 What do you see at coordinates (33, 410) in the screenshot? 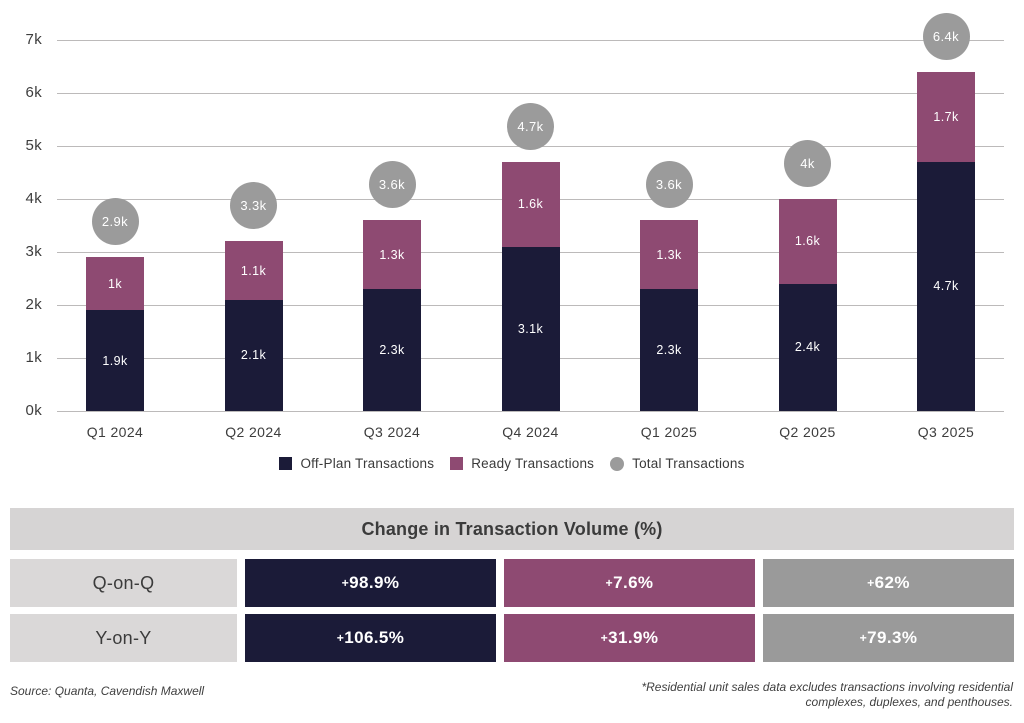
I see `y-axis-tick-0k: 0k` at bounding box center [33, 410].